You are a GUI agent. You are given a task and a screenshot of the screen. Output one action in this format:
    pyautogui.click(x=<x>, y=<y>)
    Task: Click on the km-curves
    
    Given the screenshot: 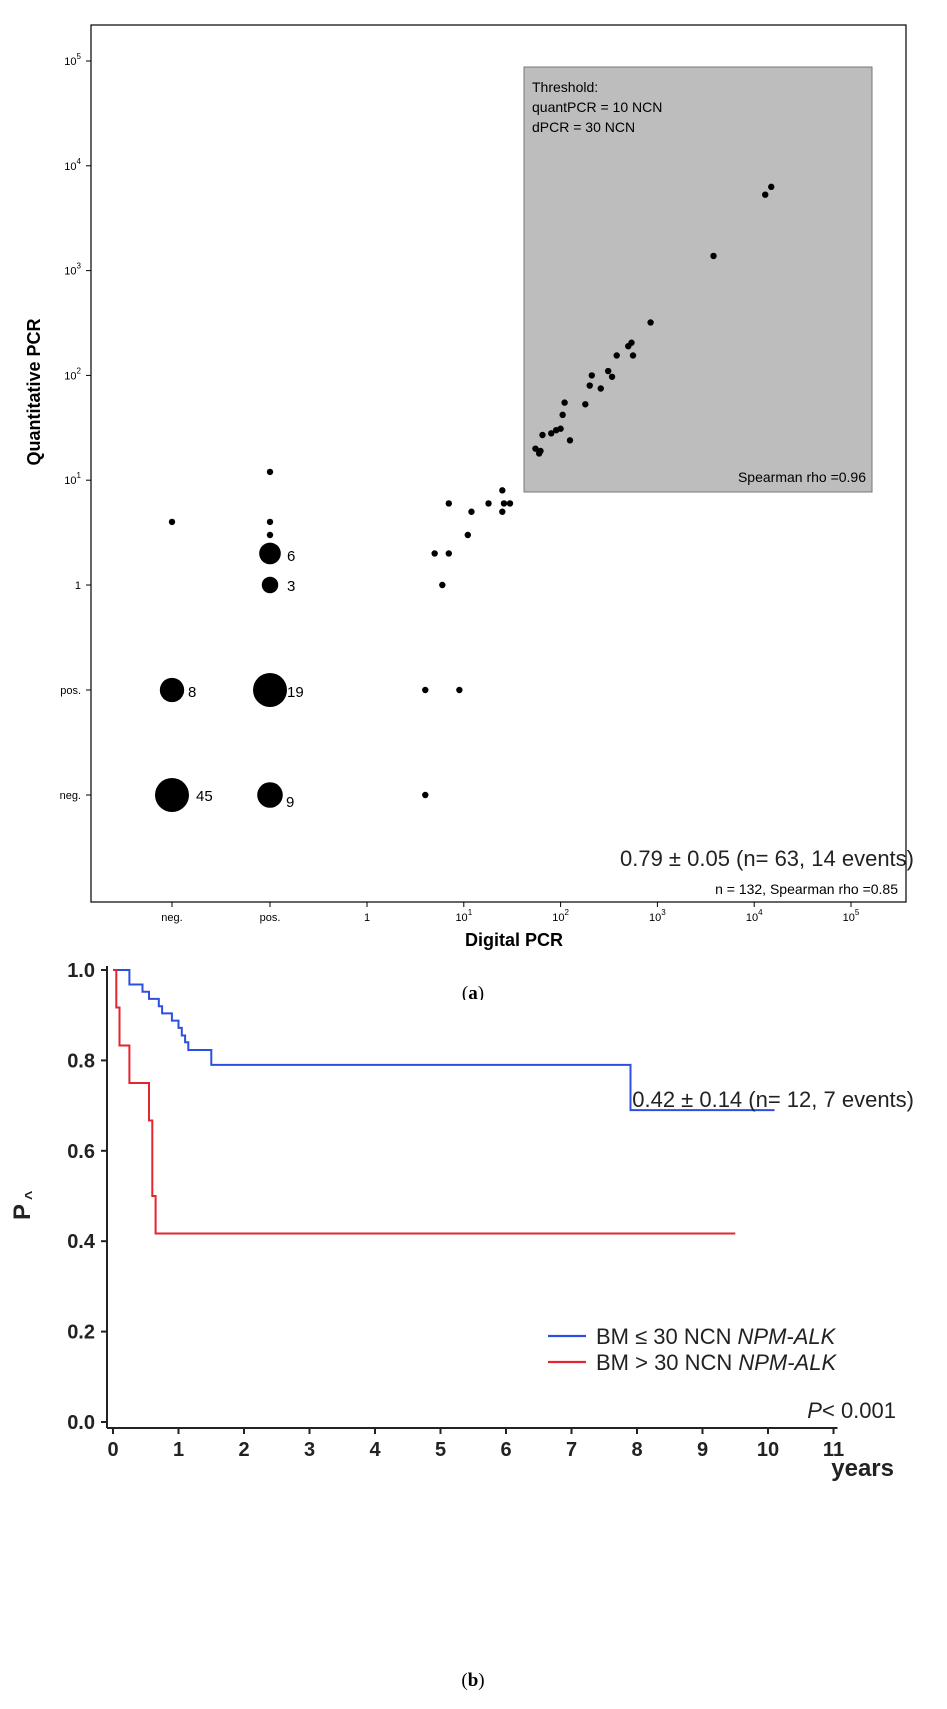 What is the action you would take?
    pyautogui.click(x=444, y=1102)
    